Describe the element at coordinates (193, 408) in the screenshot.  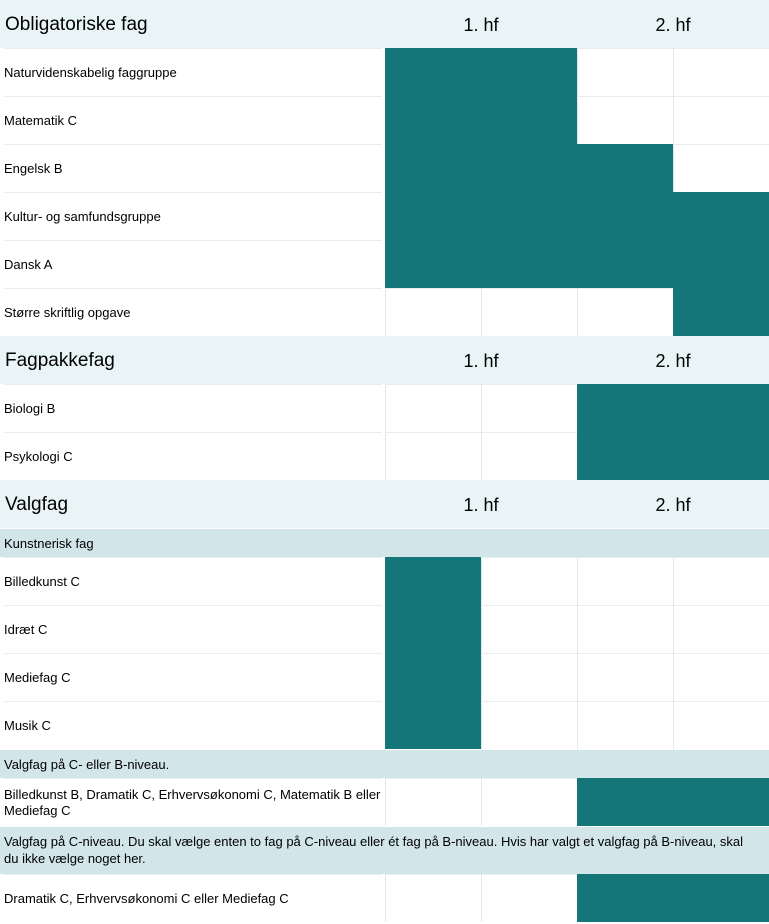
I see `subject-name: Biologi B` at that location.